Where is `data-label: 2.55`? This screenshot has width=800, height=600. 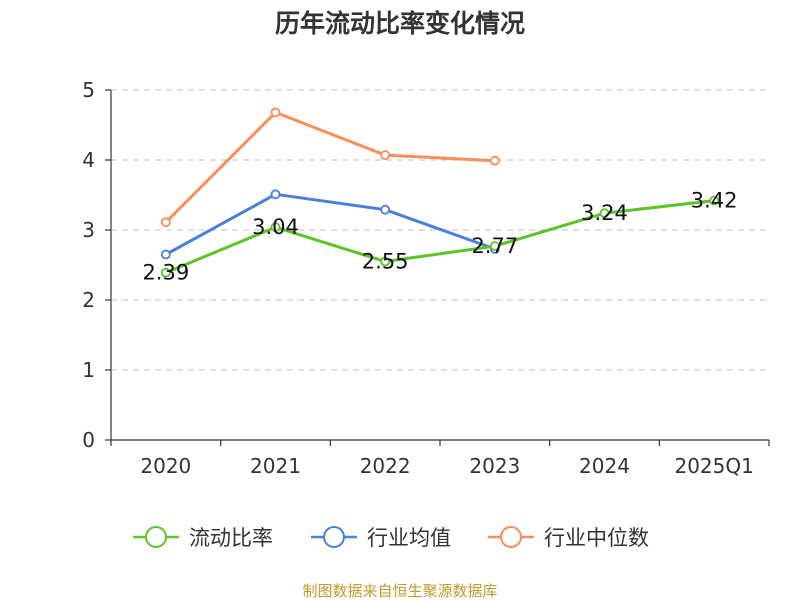 data-label: 2.55 is located at coordinates (385, 262).